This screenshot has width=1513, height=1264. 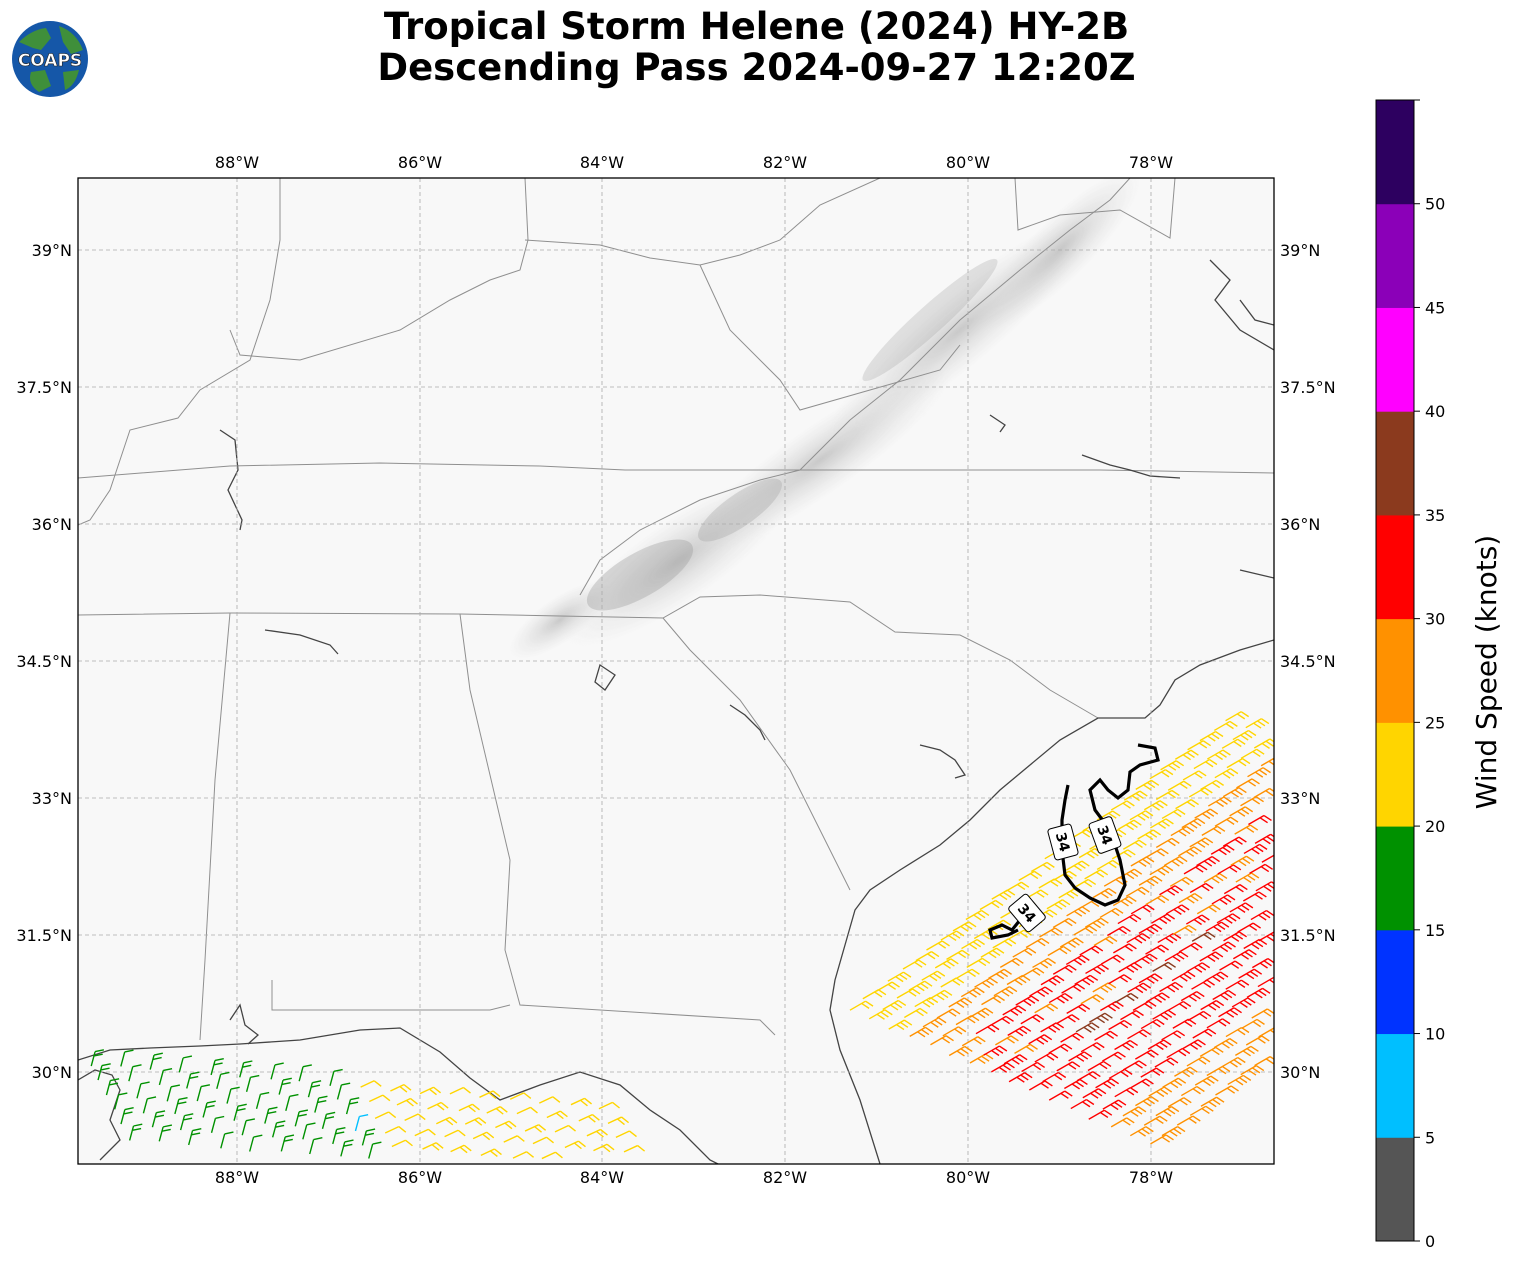 I want to click on lat-tick: 34.5°N, so click(x=44, y=661).